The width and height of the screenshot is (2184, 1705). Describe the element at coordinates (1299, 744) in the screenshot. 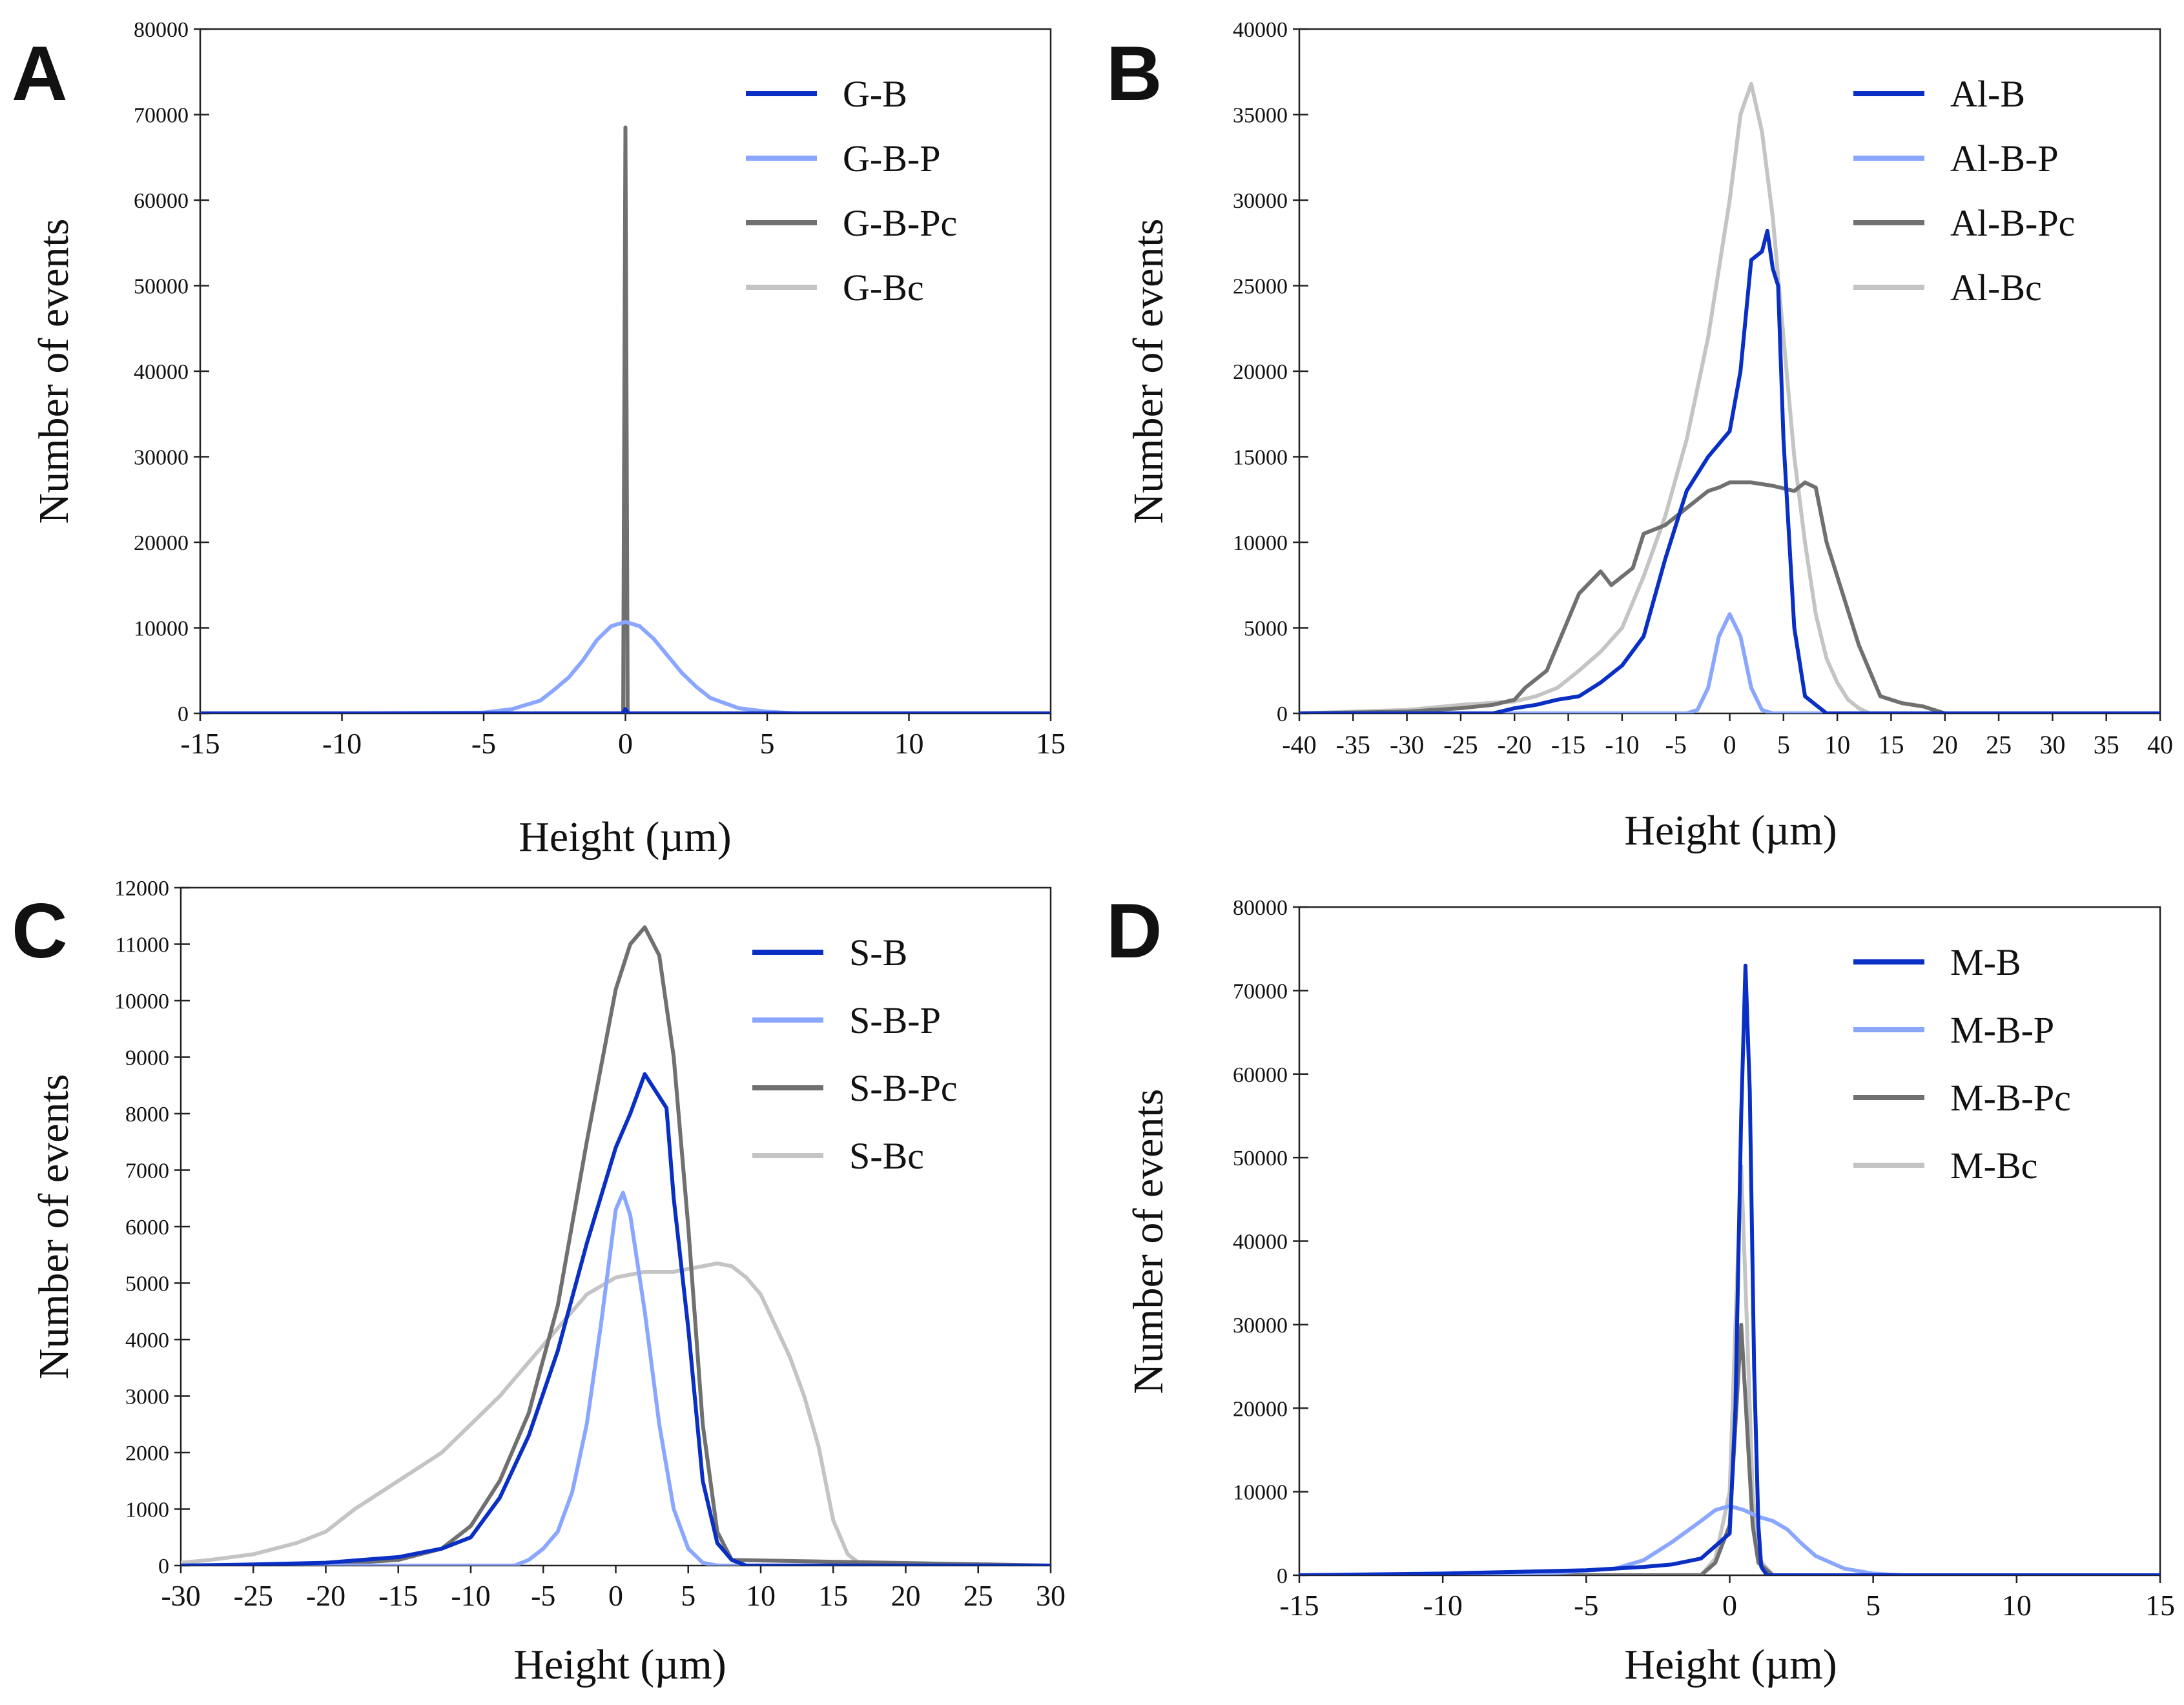

I see `x-tick-label: -40` at that location.